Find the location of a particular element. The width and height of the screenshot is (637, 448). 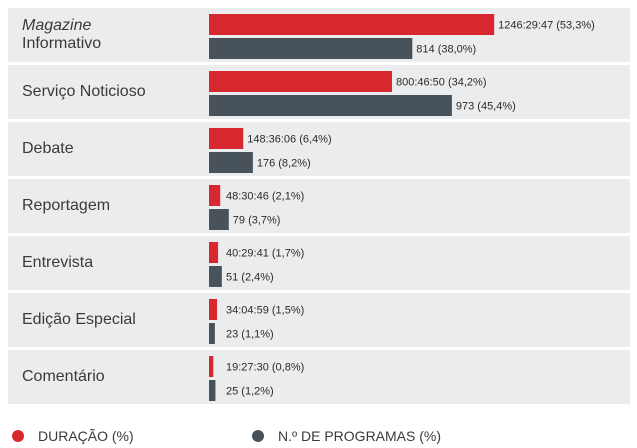

category-label-box: Serviço Noticioso is located at coordinates (94, 92).